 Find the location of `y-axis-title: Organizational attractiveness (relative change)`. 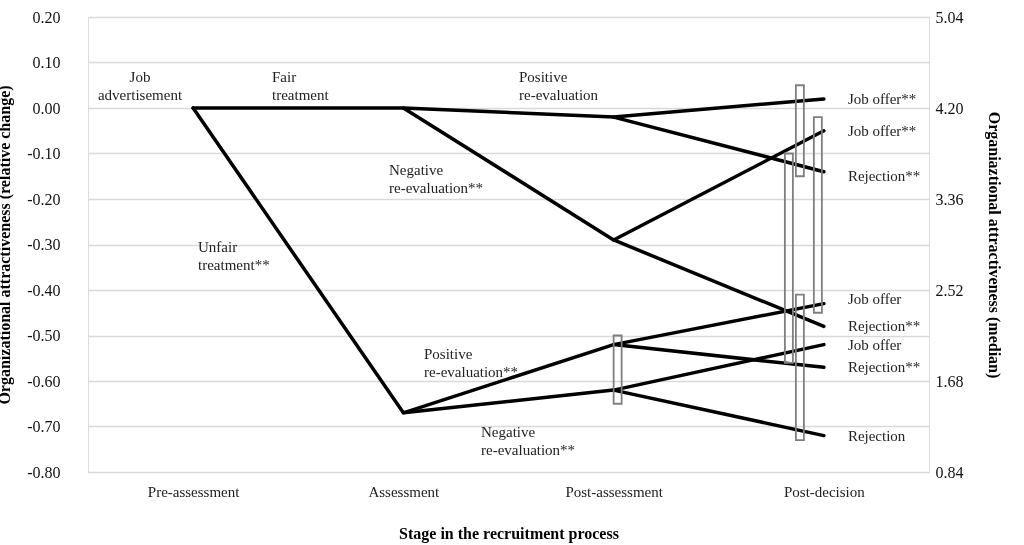

y-axis-title: Organizational attractiveness (relative change) is located at coordinates (7, 245).